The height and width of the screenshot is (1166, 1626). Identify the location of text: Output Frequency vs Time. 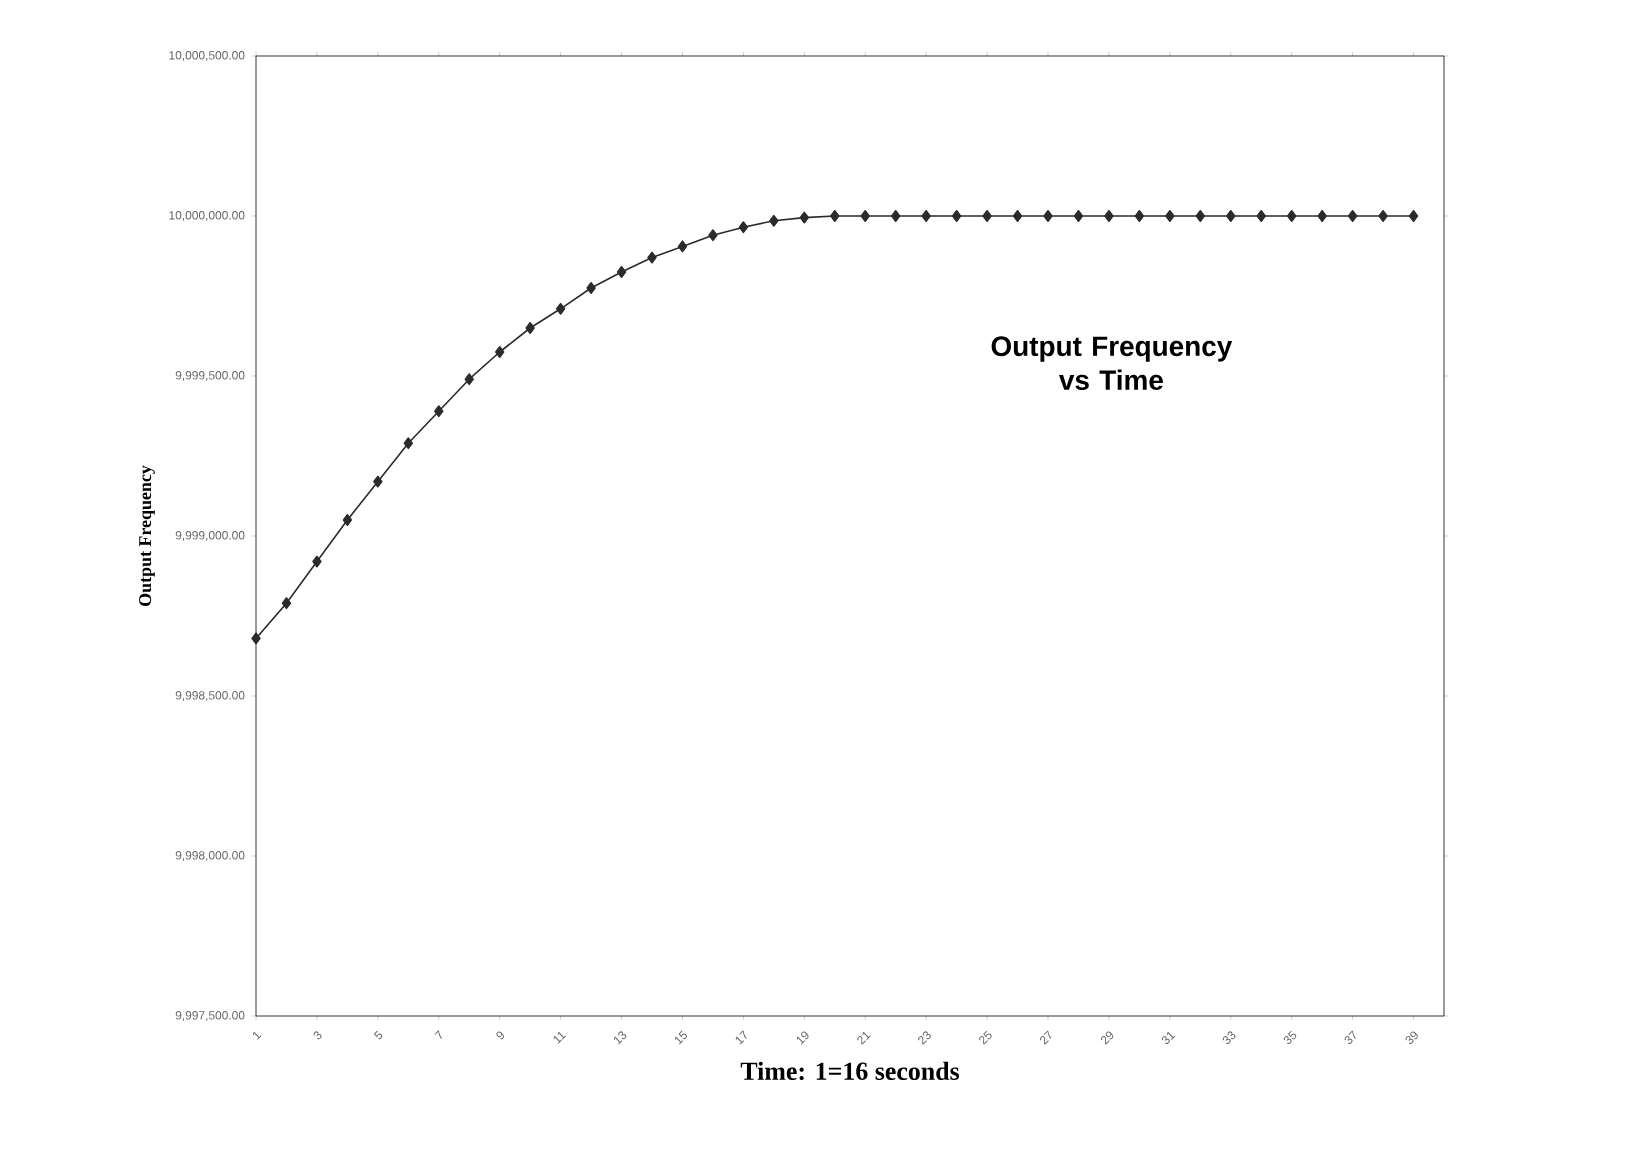
(1112, 363).